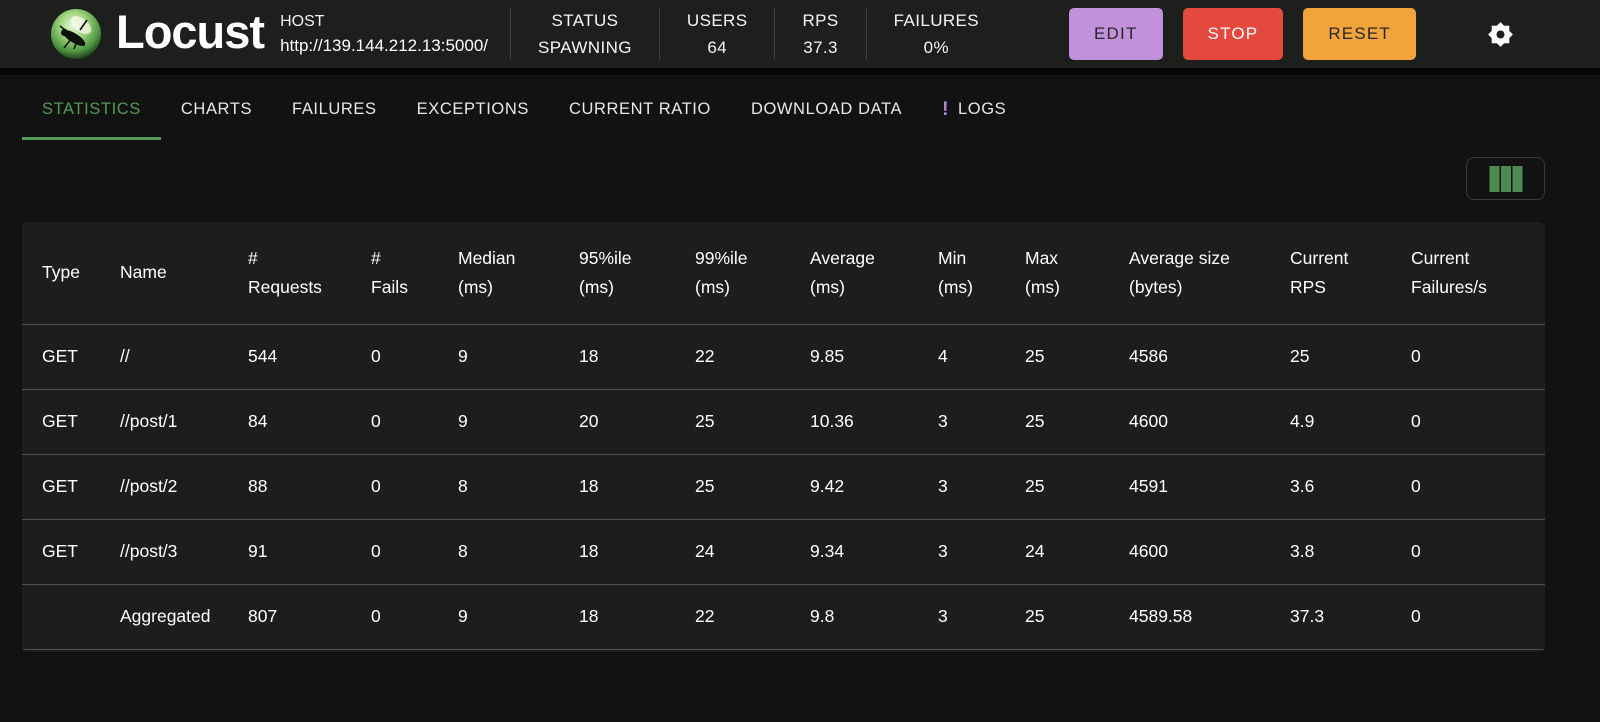 The width and height of the screenshot is (1600, 722). What do you see at coordinates (1116, 34) in the screenshot?
I see `edit-button: EDIT` at bounding box center [1116, 34].